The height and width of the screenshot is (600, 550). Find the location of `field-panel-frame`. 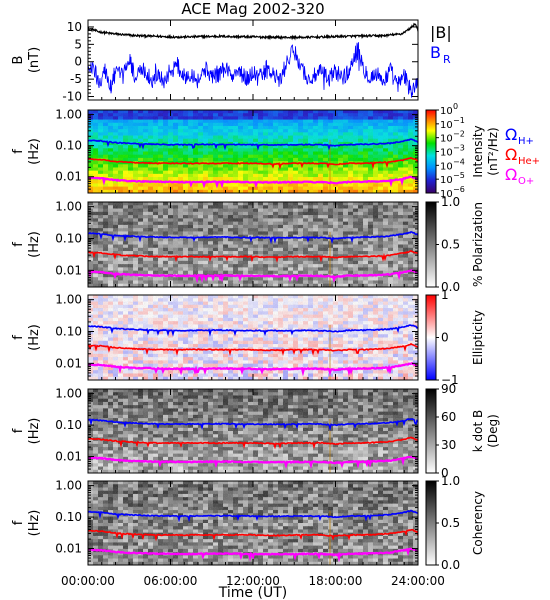

field-panel-frame is located at coordinates (253, 60).